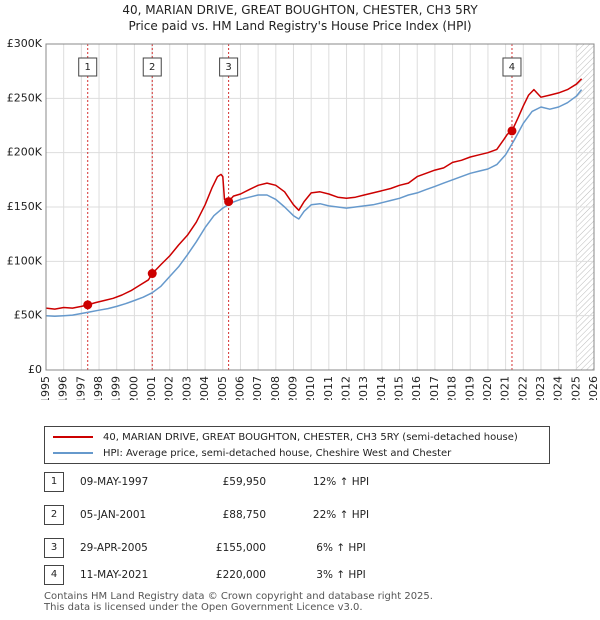 The width and height of the screenshot is (600, 620). Describe the element at coordinates (114, 482) in the screenshot. I see `transaction-date: 09-MAY-1997` at that location.